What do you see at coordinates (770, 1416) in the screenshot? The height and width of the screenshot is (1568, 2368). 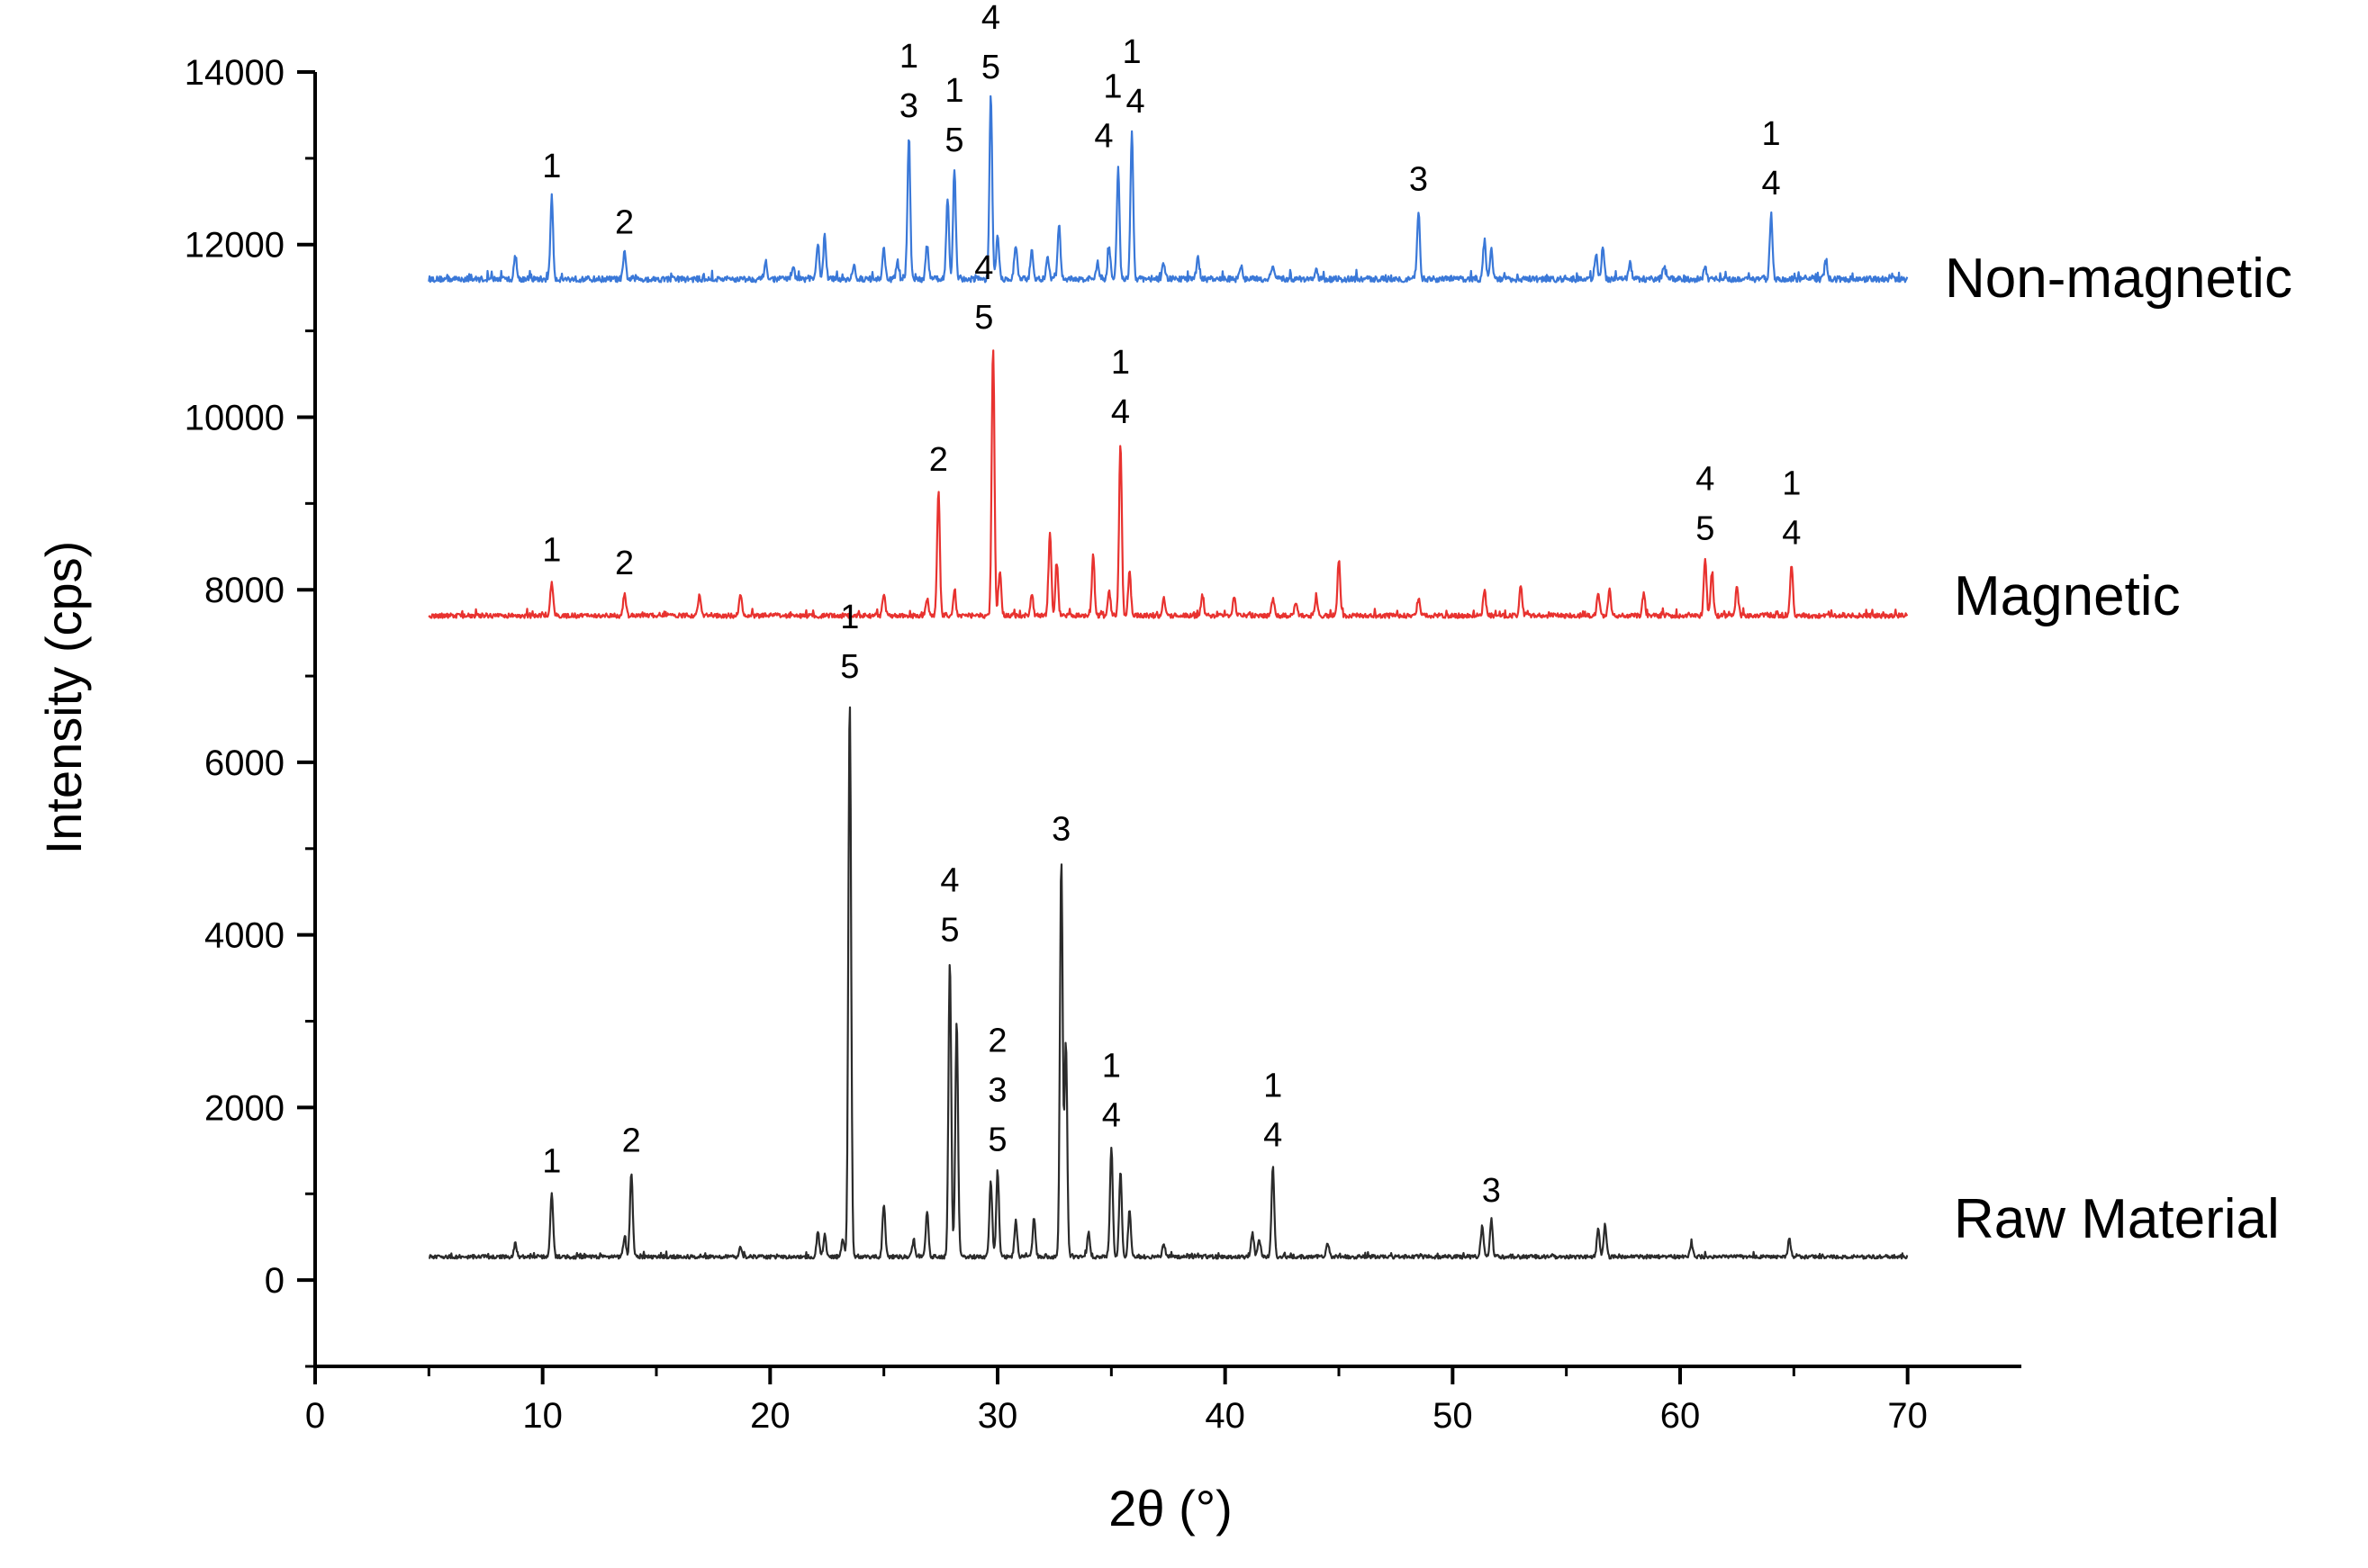 I see `x-tick-label: 20` at bounding box center [770, 1416].